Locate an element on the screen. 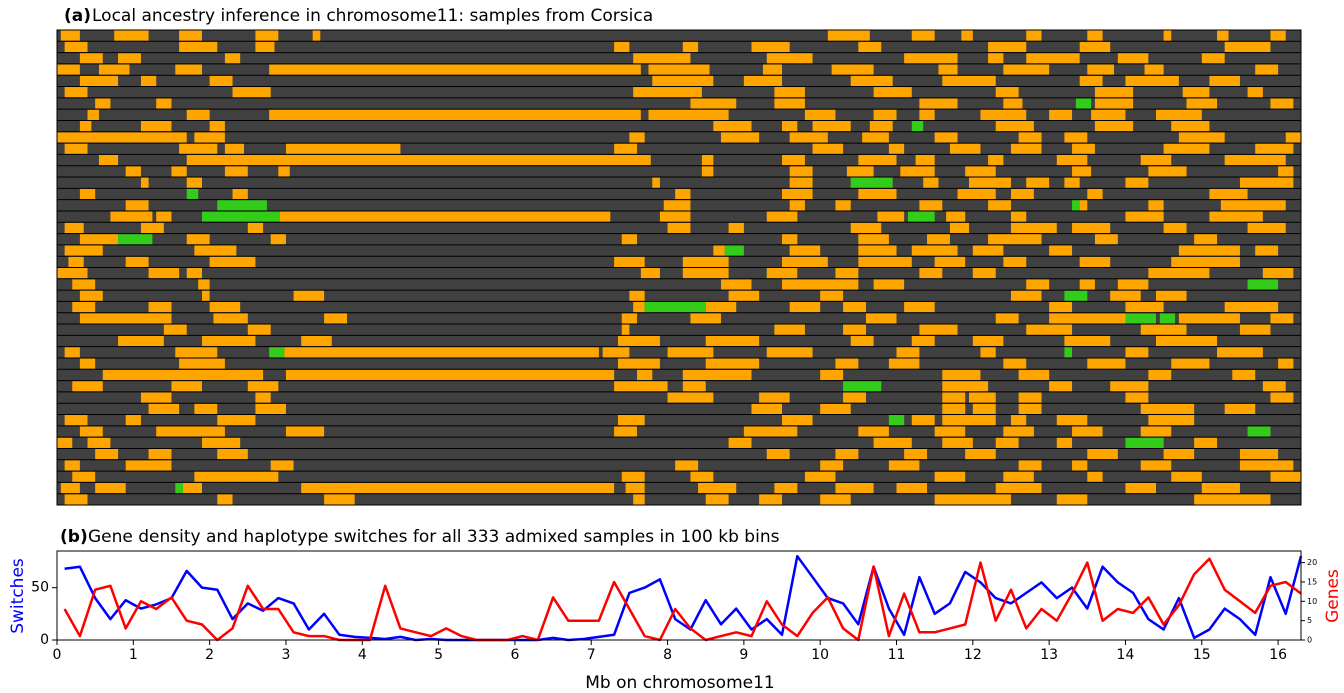 The image size is (1344, 693). x-tick-label: 5 is located at coordinates (438, 655).